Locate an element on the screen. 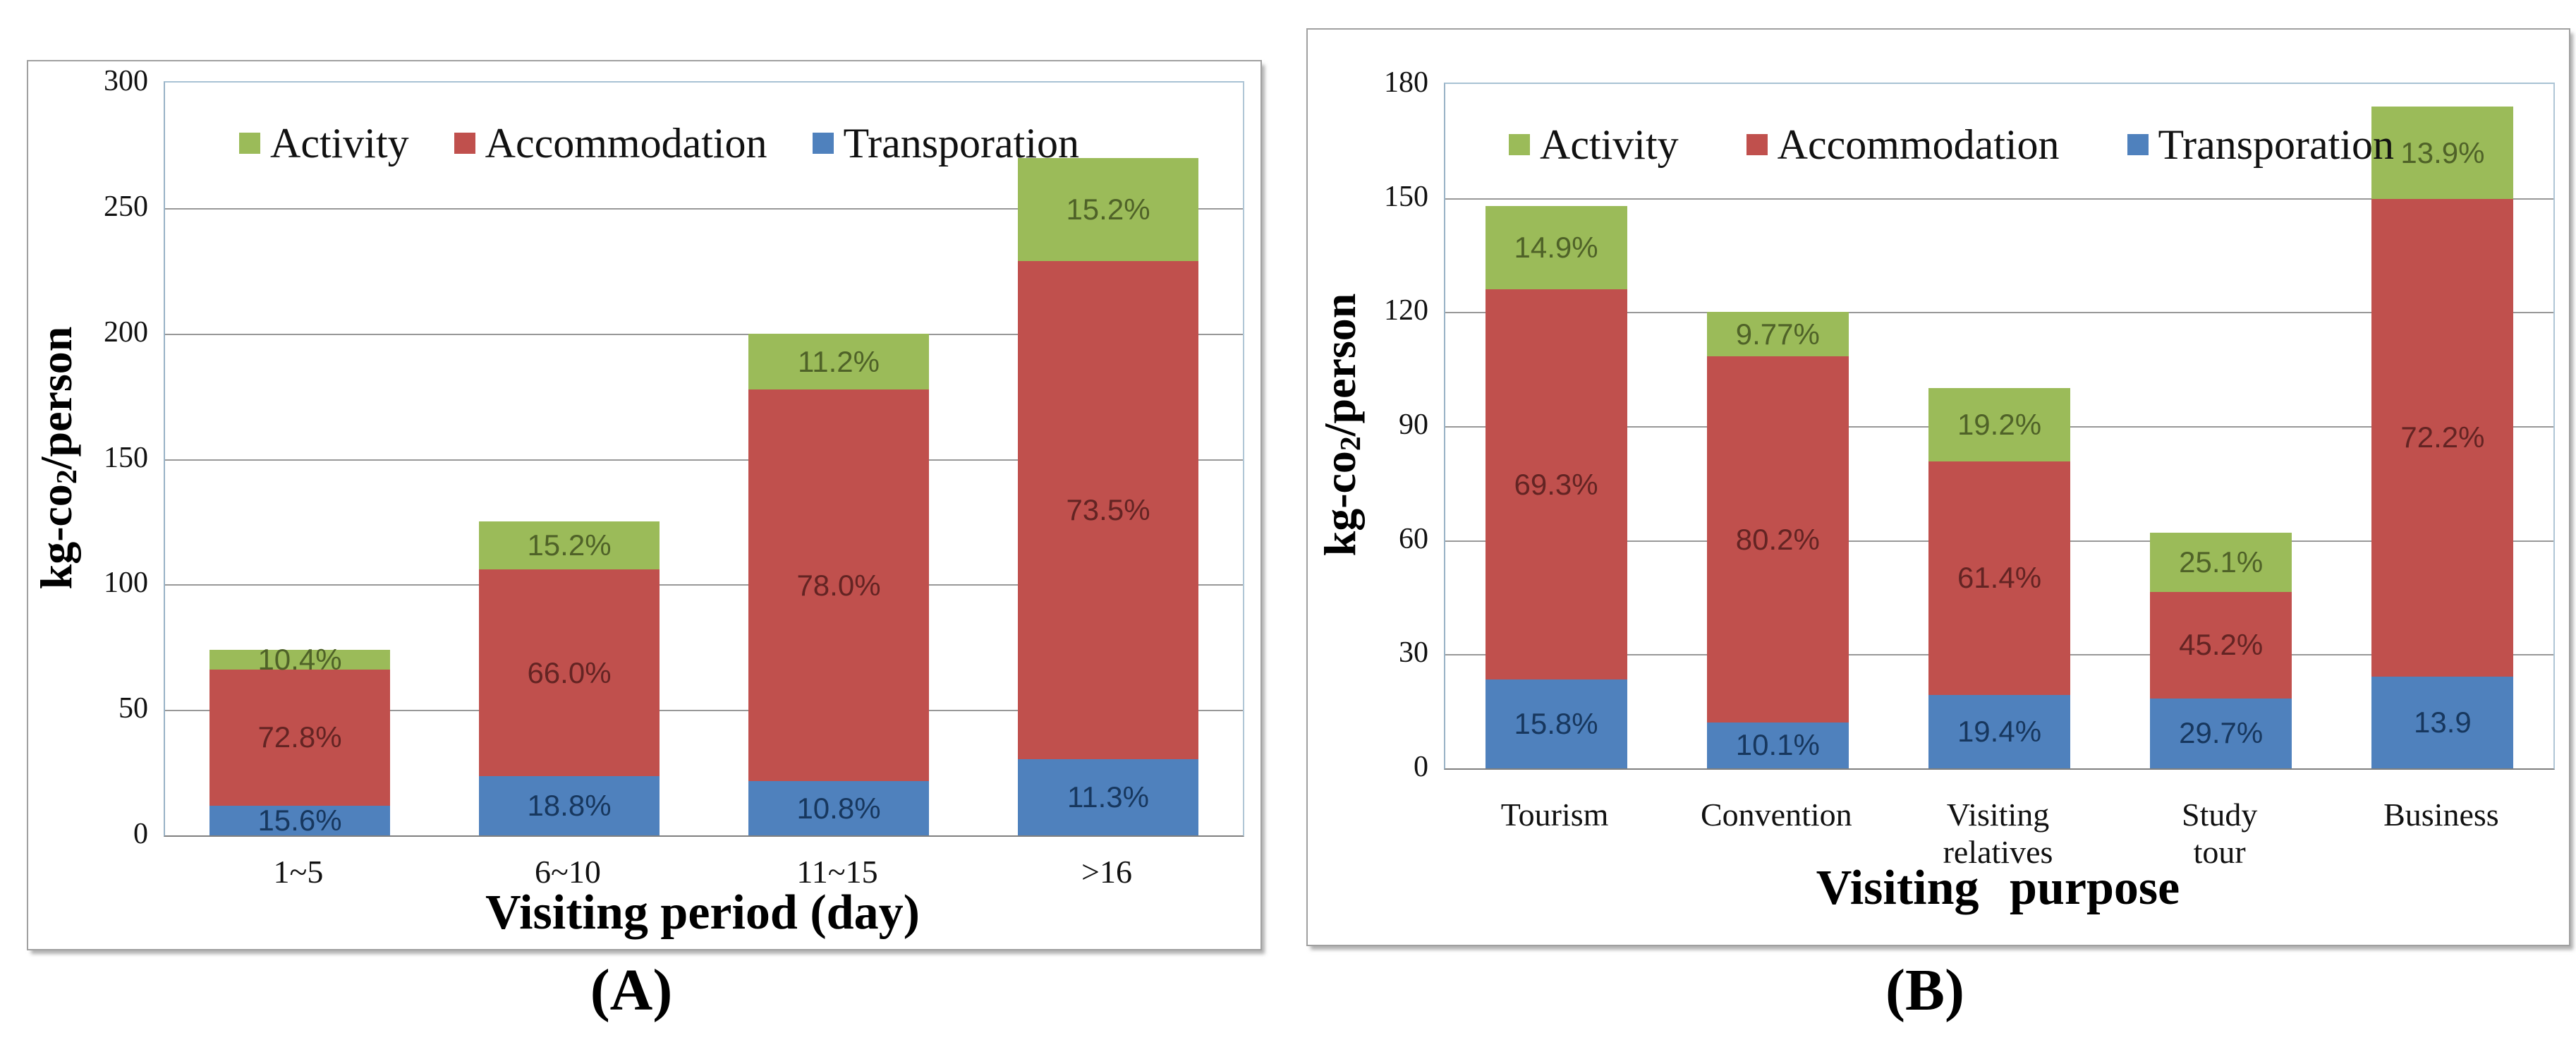 The width and height of the screenshot is (2576, 1052). bar-segment-transporation: 15.6% is located at coordinates (299, 820).